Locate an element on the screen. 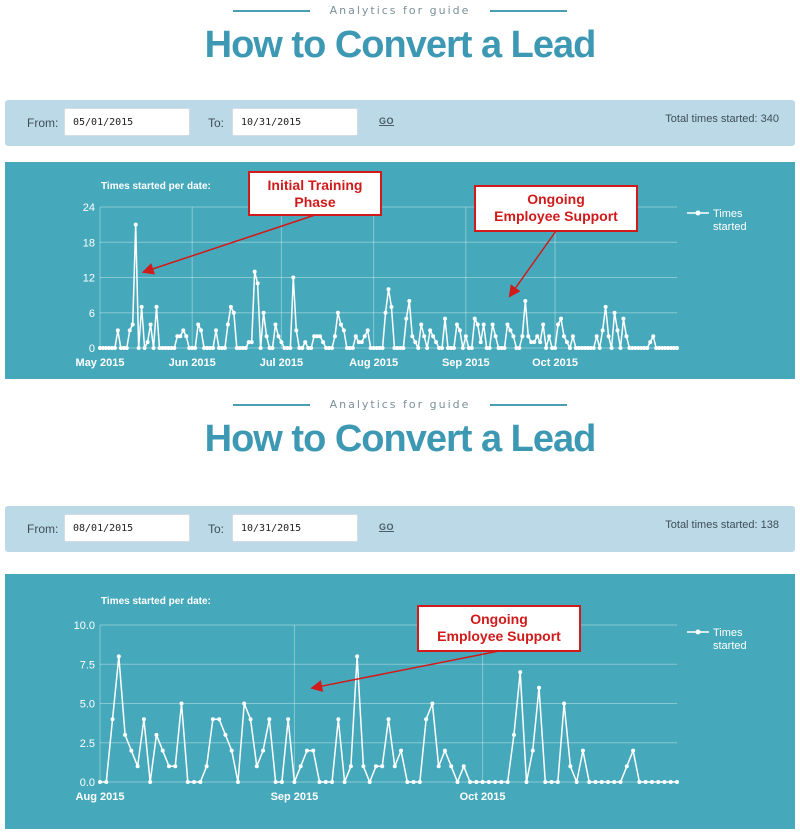  x-tick-label: Jul 2015 is located at coordinates (281, 363).